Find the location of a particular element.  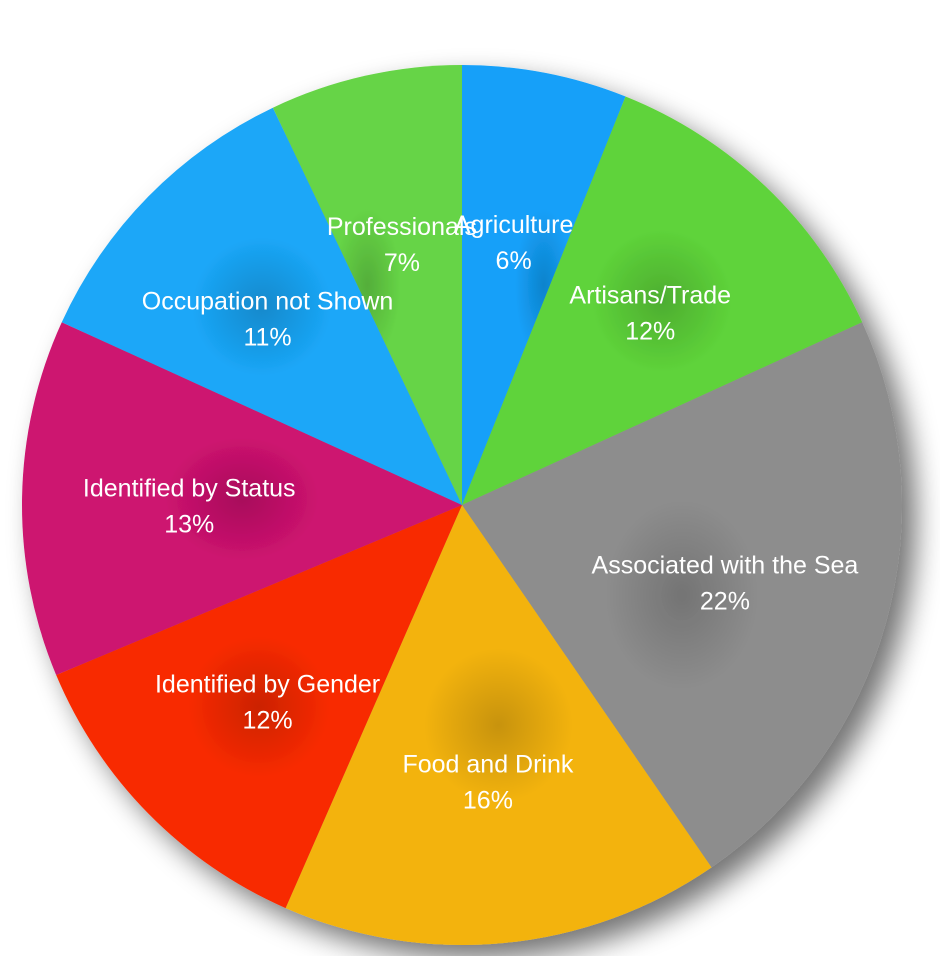

slice-value-associated-with-the-sea: 22% is located at coordinates (725, 602).